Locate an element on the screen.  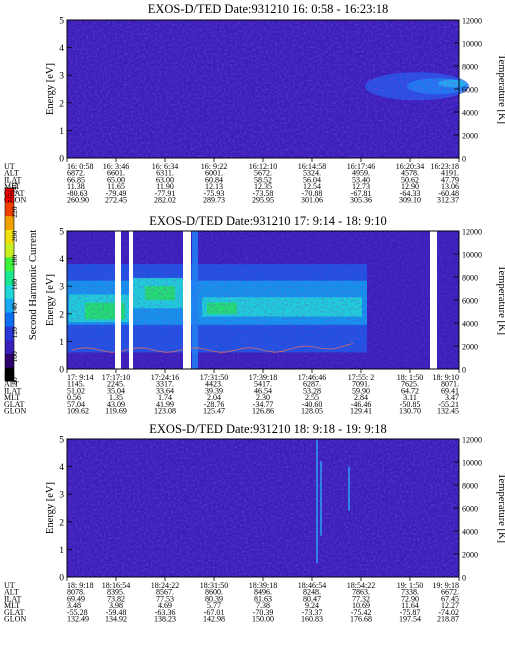
orbit-cell: -50.85 is located at coordinates (410, 404).